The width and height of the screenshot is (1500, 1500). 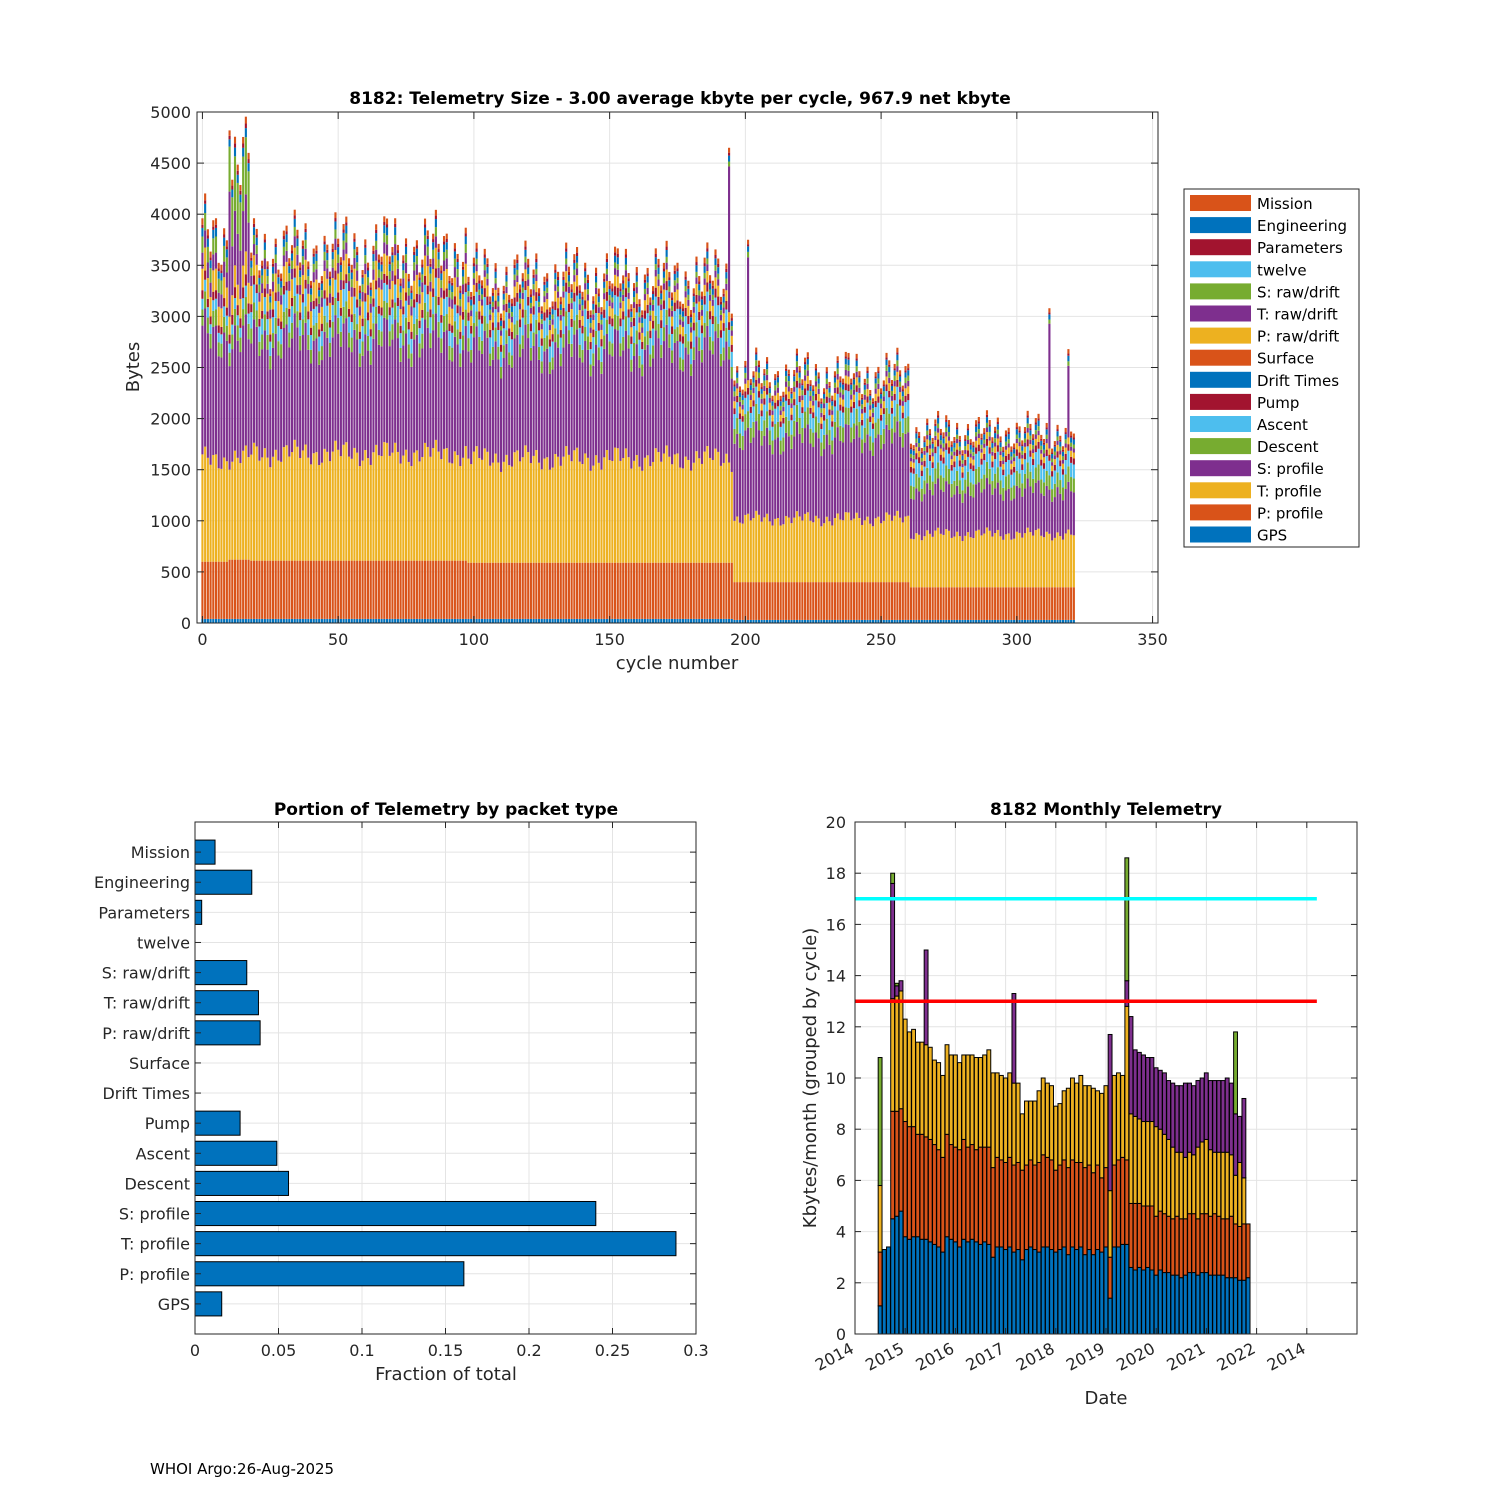 I want to click on legend-swatch, so click(x=1220, y=424).